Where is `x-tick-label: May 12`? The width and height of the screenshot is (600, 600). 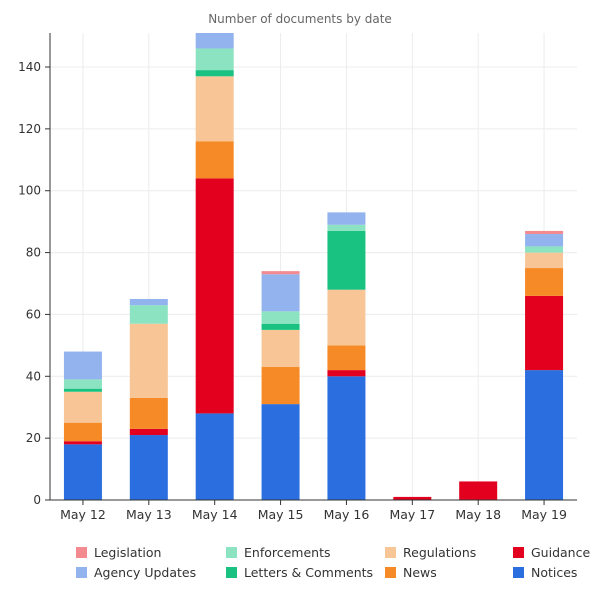
x-tick-label: May 12 is located at coordinates (83, 514).